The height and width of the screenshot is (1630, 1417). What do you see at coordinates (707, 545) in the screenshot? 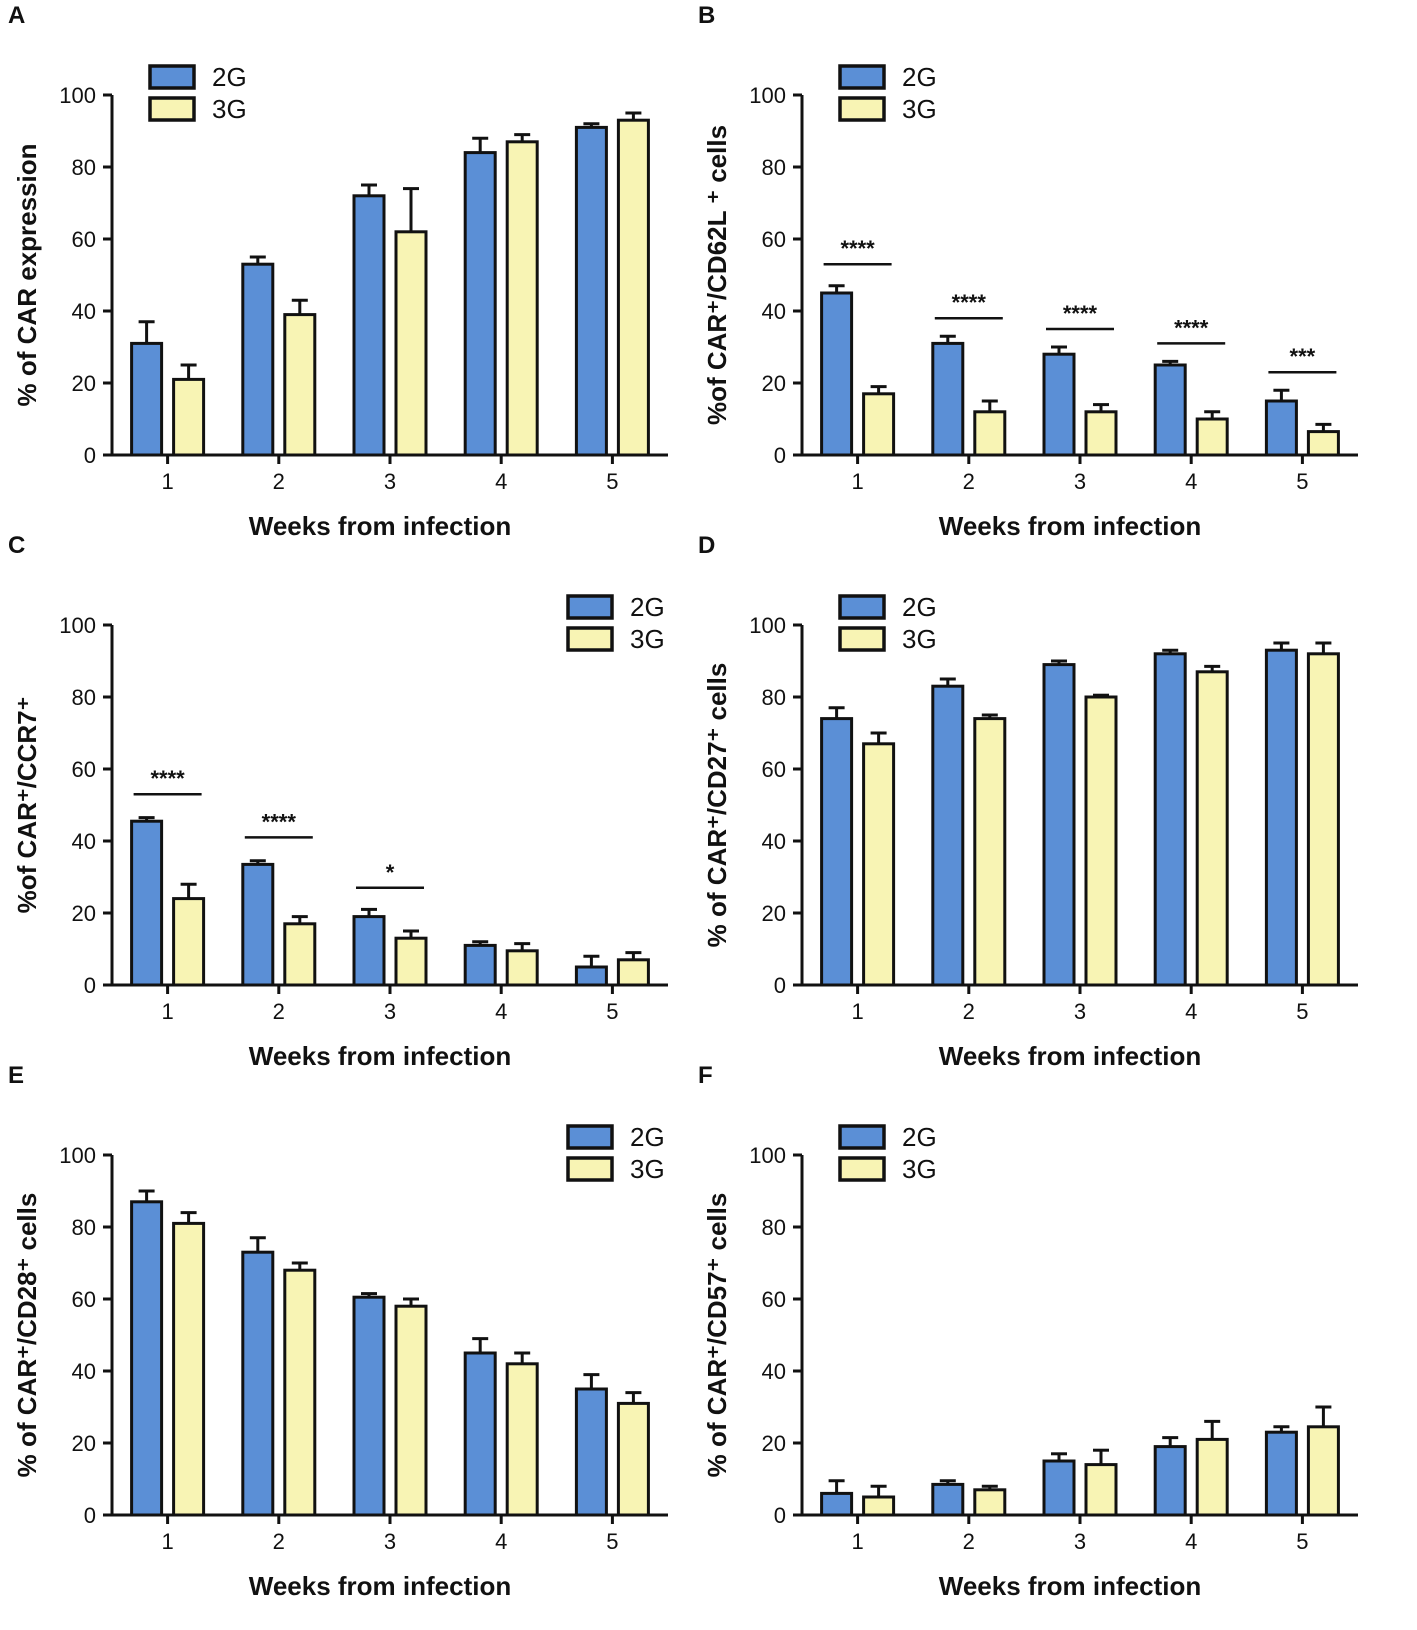
I see `panel-letter: D` at bounding box center [707, 545].